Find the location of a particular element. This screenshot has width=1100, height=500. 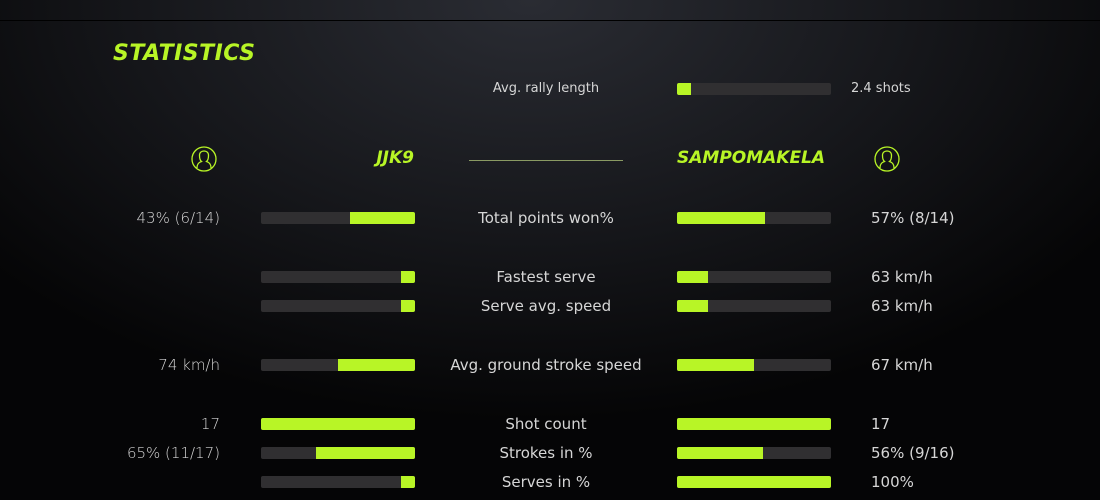

rally-row: Avg. rally length 2.4 shots is located at coordinates (550, 89).